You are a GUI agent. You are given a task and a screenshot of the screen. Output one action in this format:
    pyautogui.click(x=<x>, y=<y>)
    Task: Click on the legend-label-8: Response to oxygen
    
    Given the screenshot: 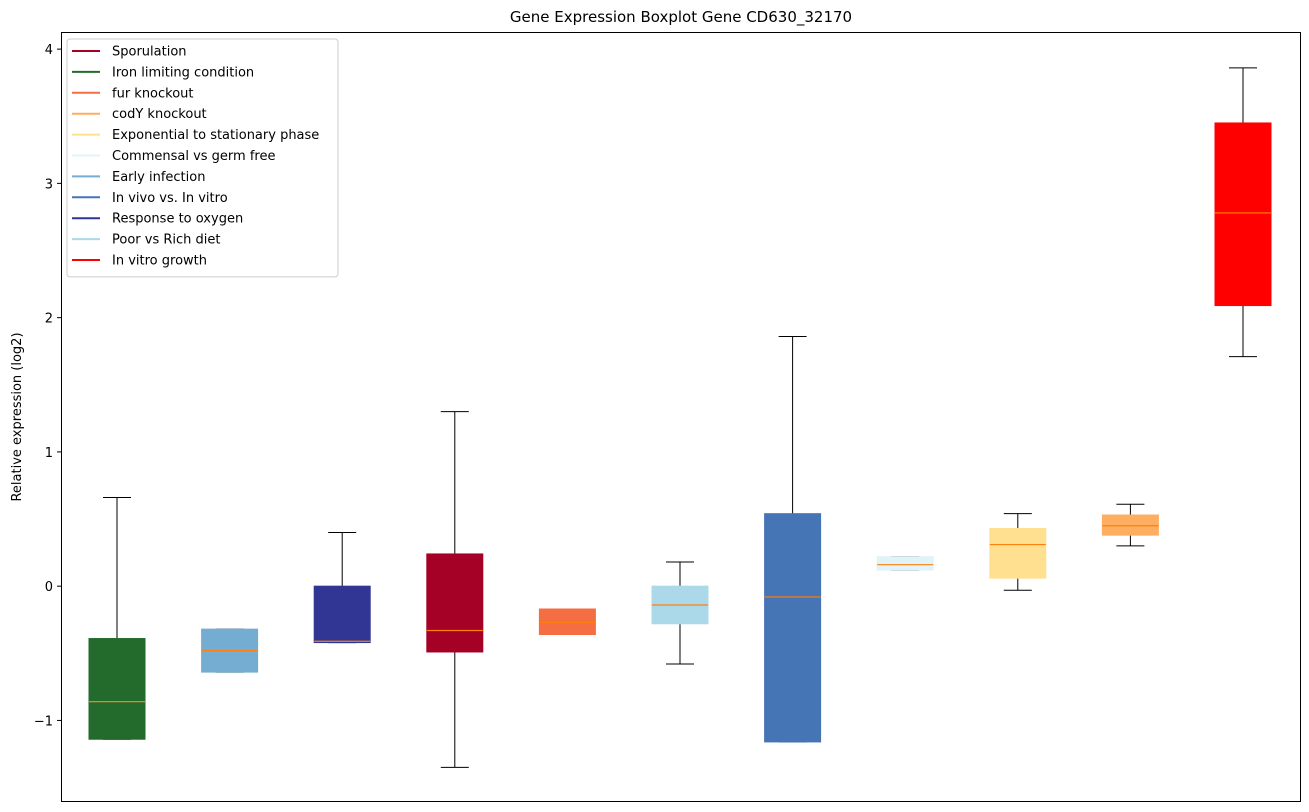 What is the action you would take?
    pyautogui.click(x=177, y=219)
    